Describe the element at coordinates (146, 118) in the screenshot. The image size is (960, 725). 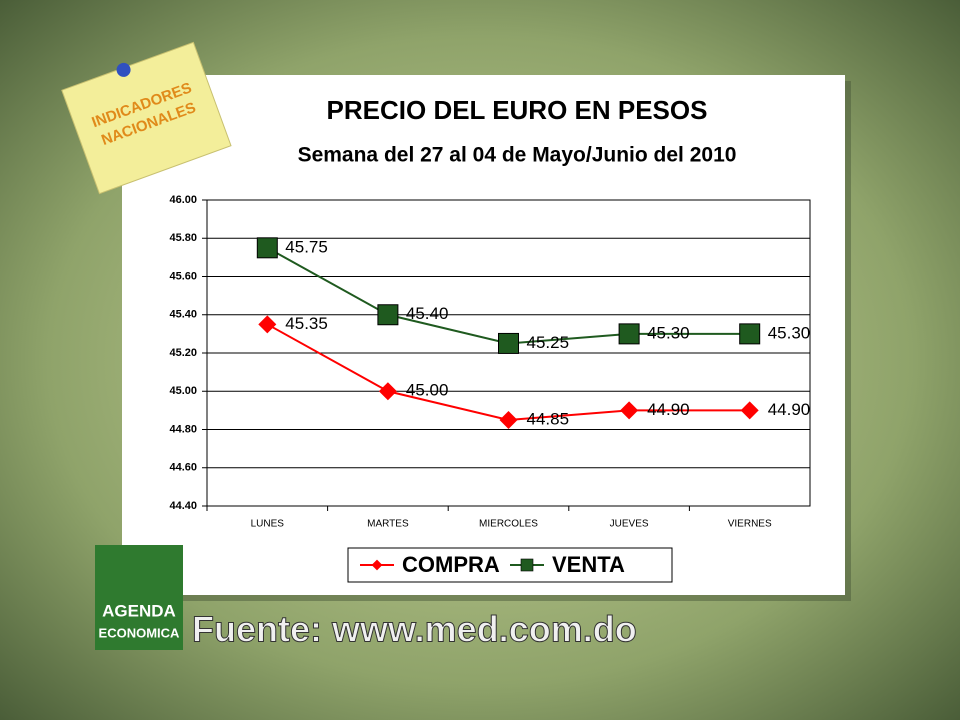
I see `sticky-note: INDICADORES NACIONALES` at that location.